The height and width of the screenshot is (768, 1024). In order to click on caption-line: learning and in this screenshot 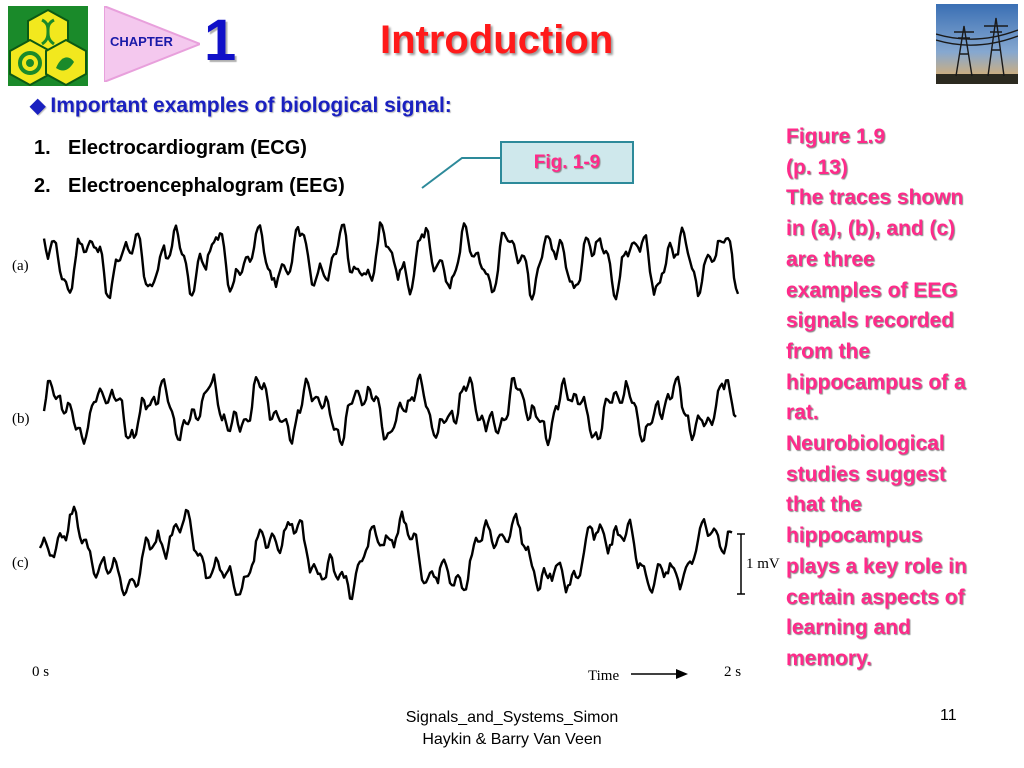, I will do `click(848, 628)`.